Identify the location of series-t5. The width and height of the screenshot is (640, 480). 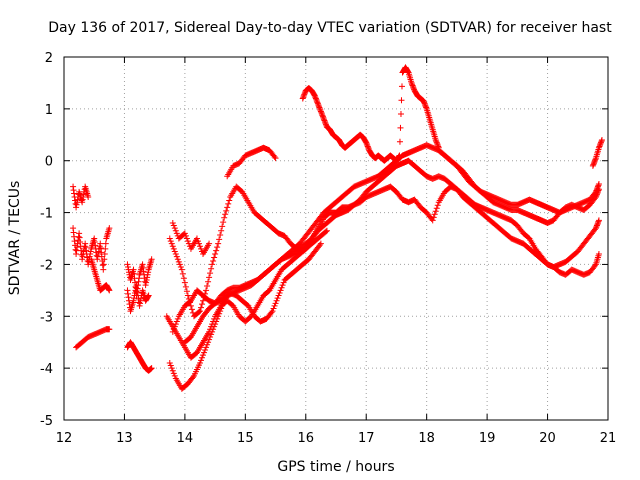
(139, 277).